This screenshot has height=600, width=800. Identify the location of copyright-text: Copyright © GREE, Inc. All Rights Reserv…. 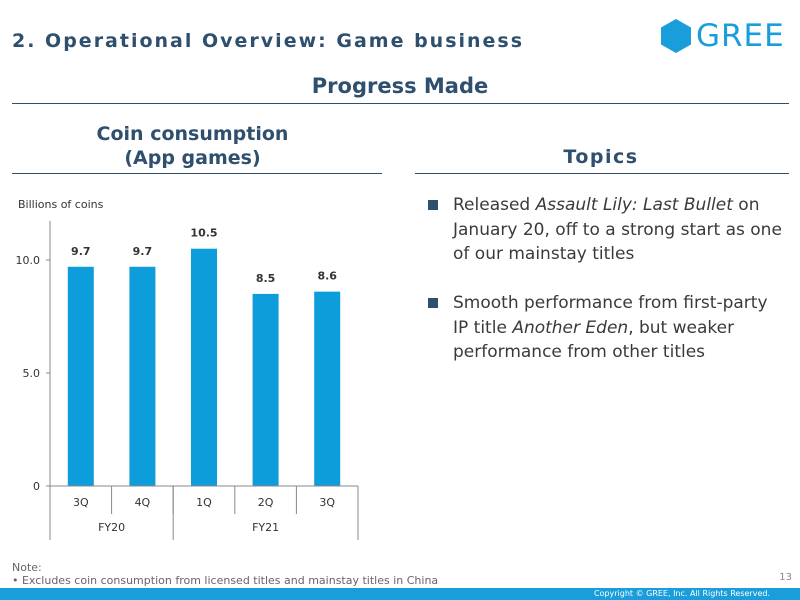
(681, 593).